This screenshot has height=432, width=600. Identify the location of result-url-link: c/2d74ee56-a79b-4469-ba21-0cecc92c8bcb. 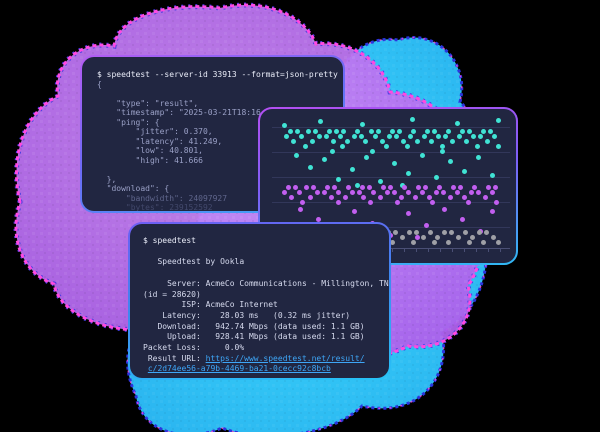
(239, 369).